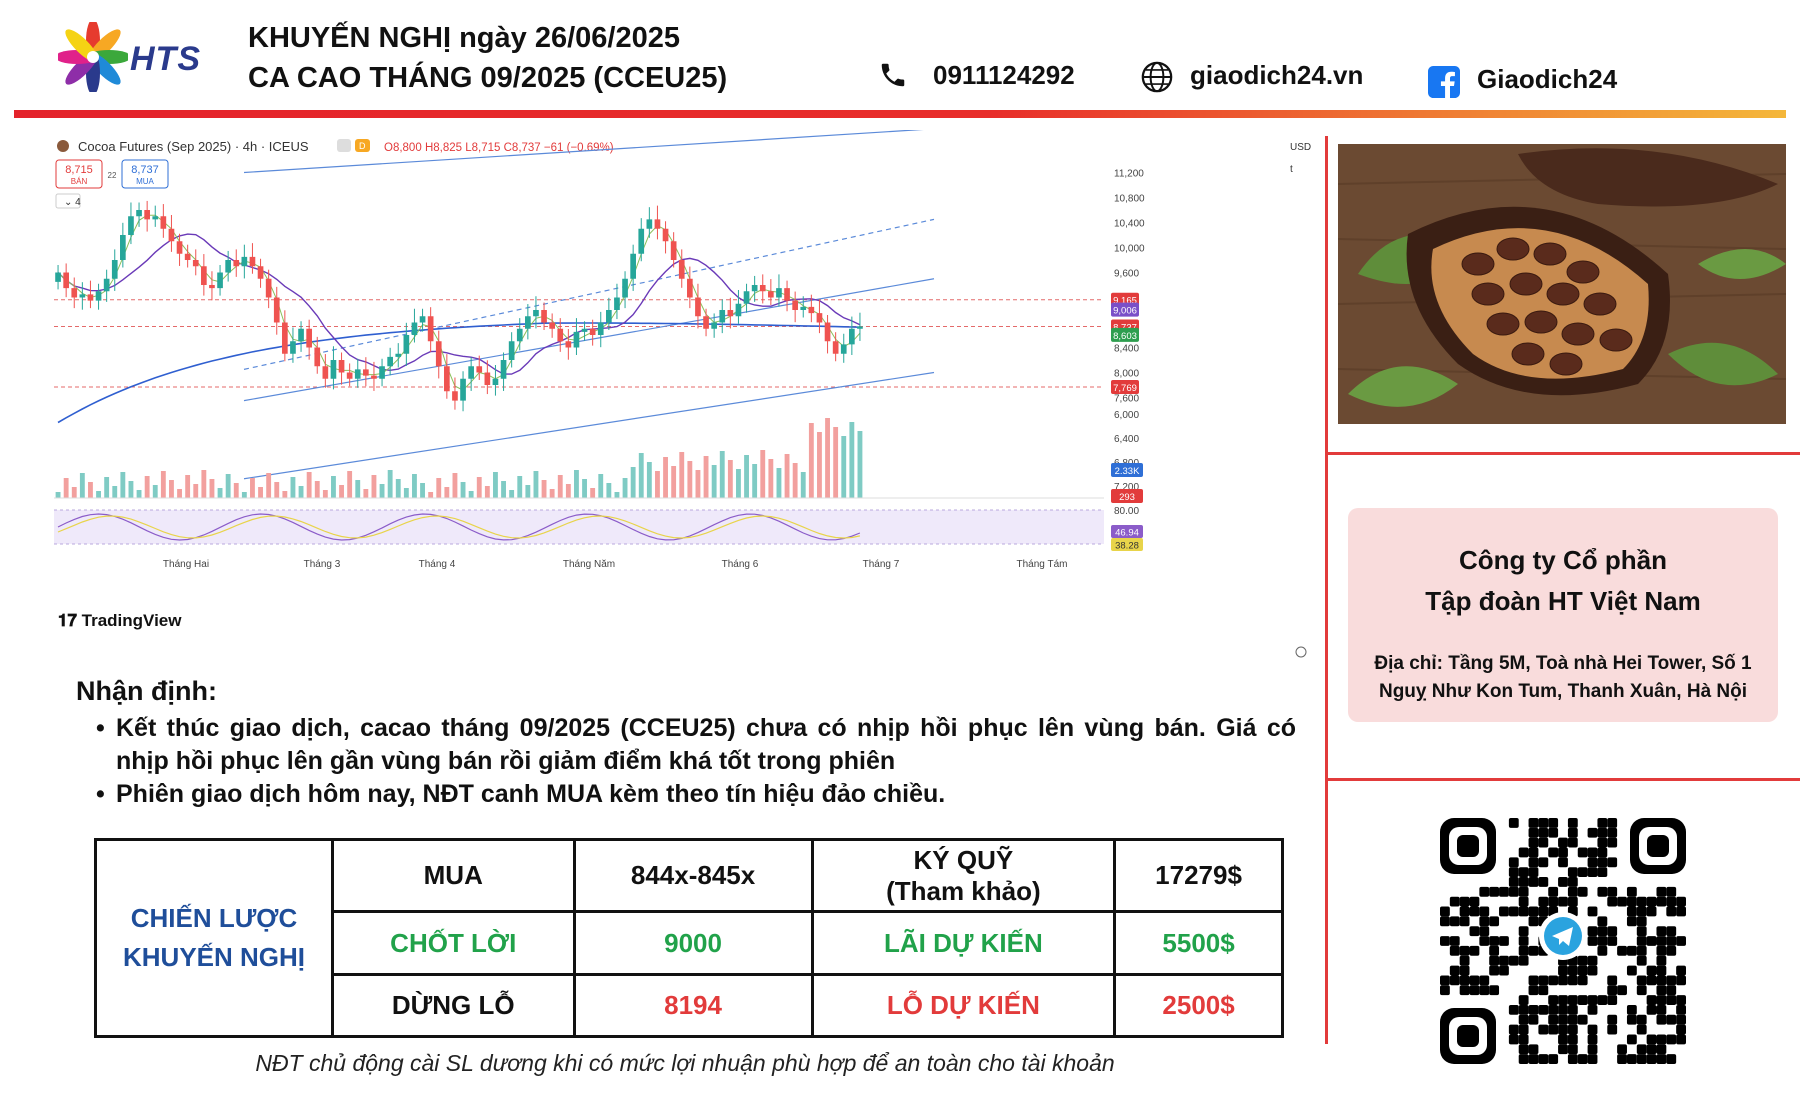 The image size is (1800, 1112). I want to click on buy-button, so click(145, 174).